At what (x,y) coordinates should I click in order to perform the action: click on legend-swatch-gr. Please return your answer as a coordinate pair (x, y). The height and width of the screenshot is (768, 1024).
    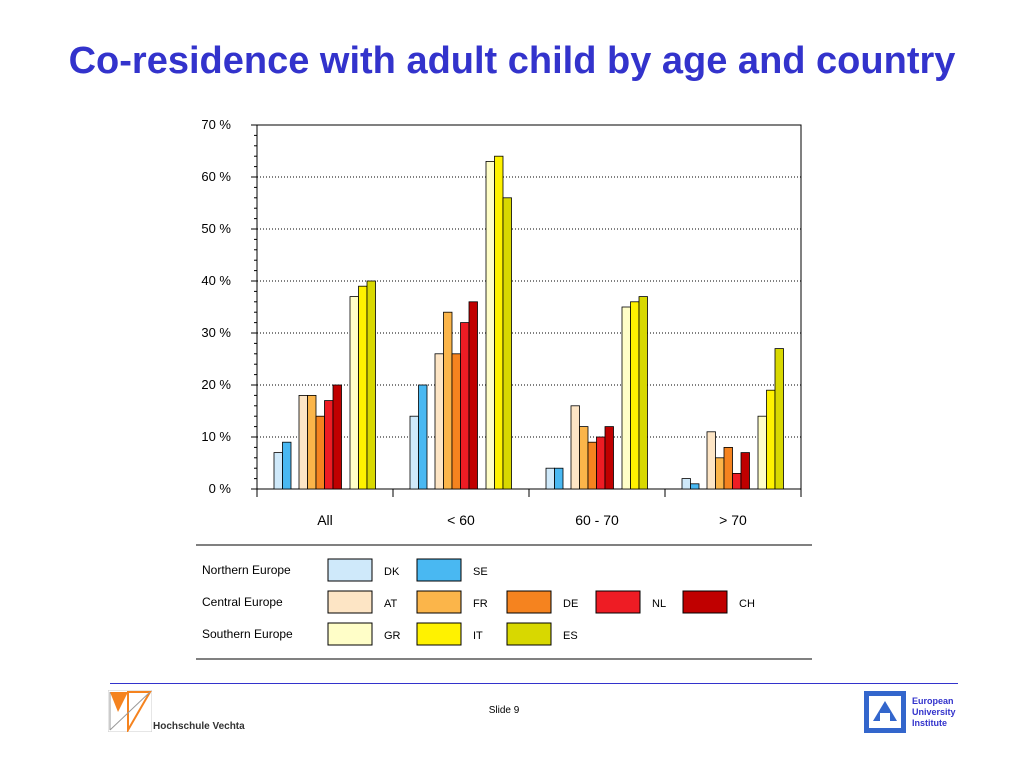
    Looking at the image, I should click on (350, 634).